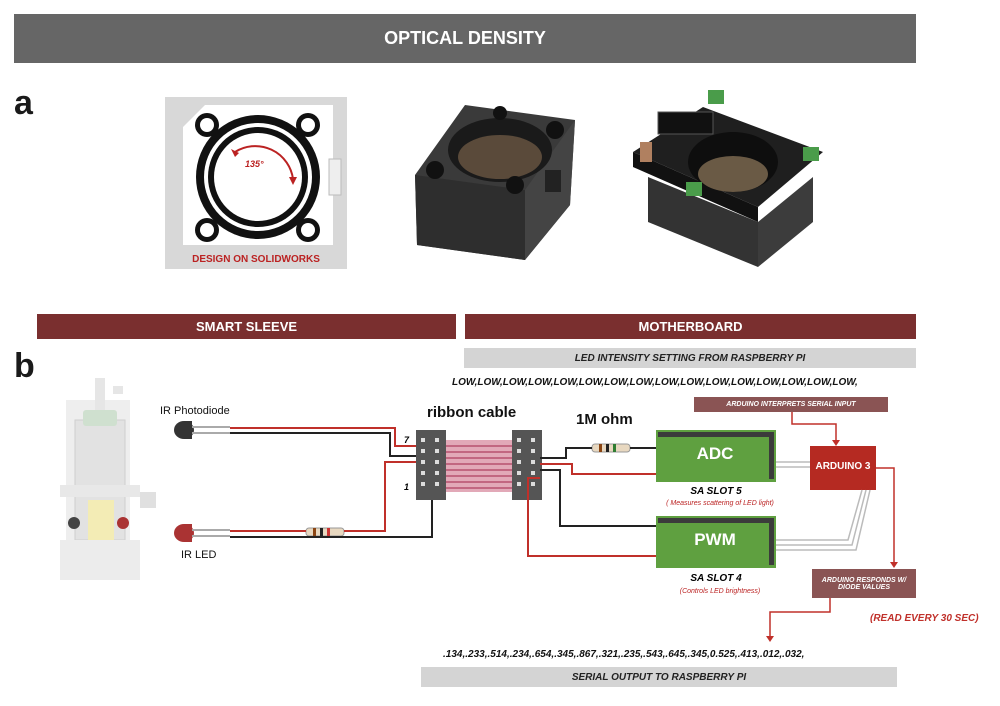 The height and width of the screenshot is (706, 1000). What do you see at coordinates (472, 412) in the screenshot?
I see `ribbon-cable-label: ribbon cable` at bounding box center [472, 412].